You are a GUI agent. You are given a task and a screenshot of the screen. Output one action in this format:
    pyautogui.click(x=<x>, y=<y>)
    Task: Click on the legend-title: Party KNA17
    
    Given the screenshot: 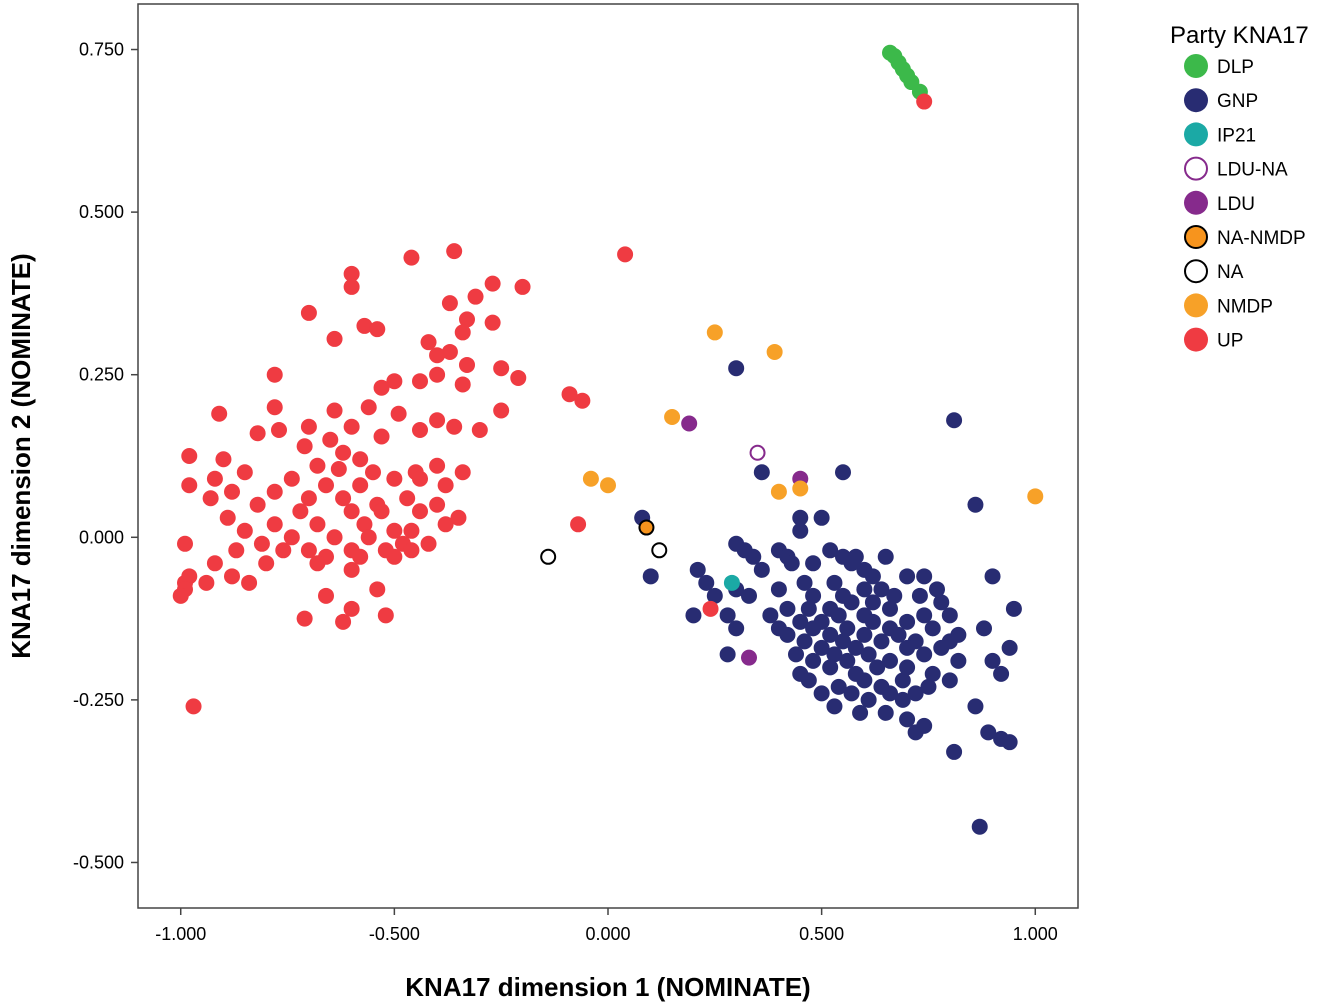 What is the action you would take?
    pyautogui.click(x=1239, y=35)
    